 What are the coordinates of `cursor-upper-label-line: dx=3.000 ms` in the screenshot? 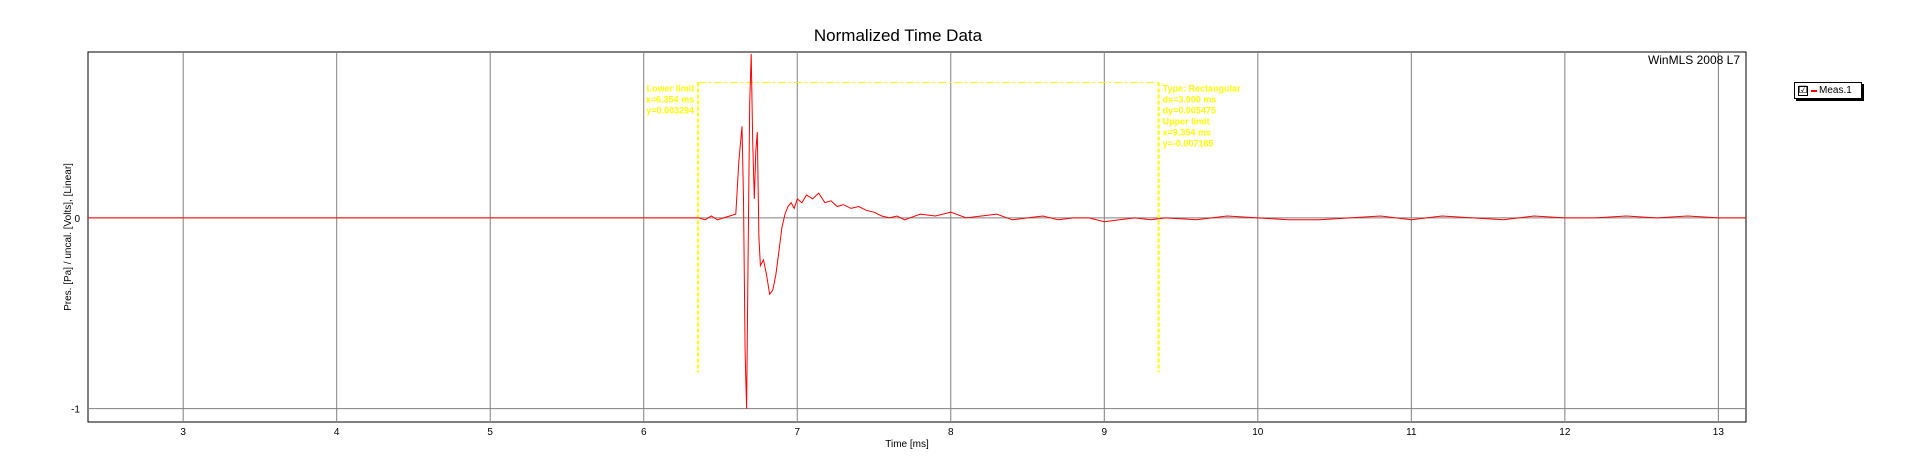 It's located at (1190, 100).